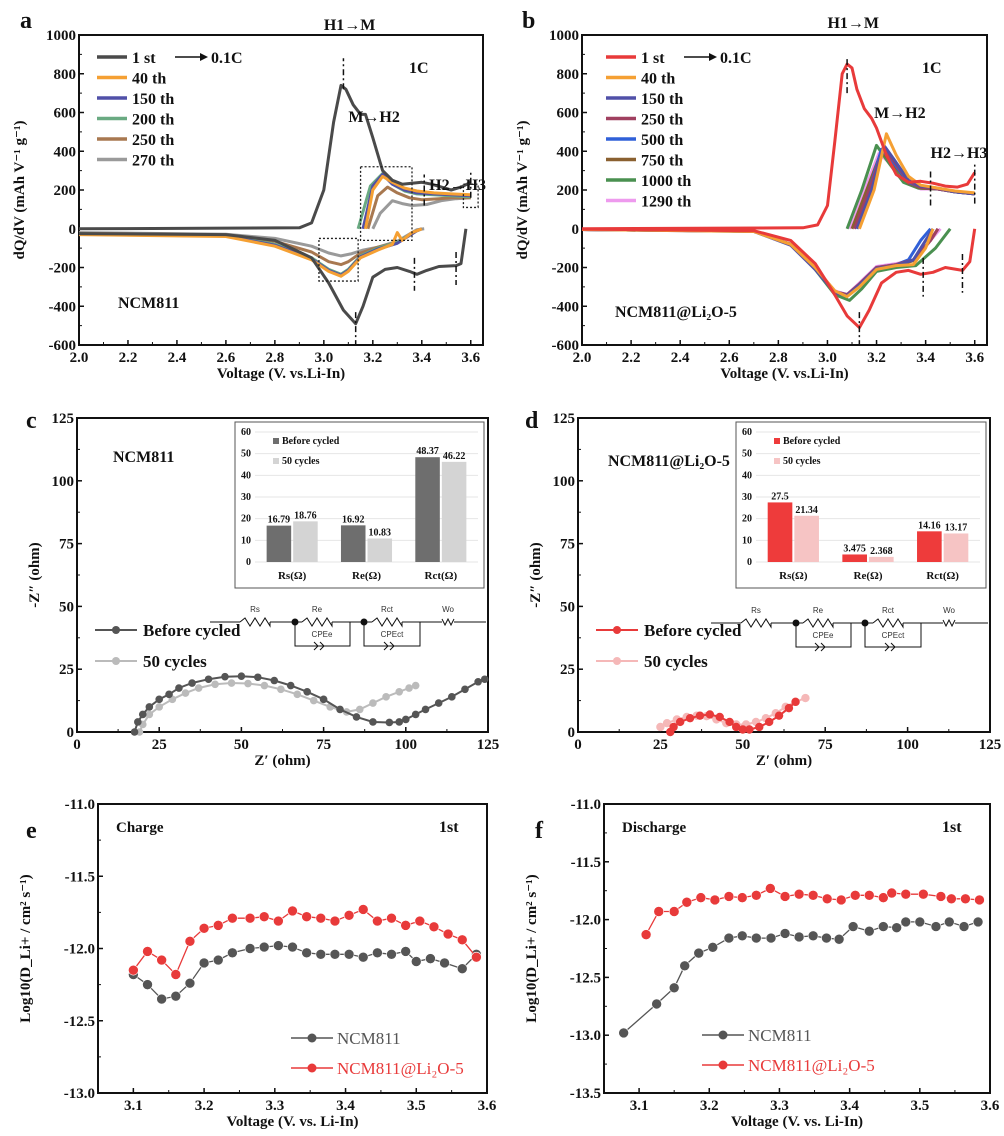 This screenshot has height=1136, width=1004. What do you see at coordinates (246, 519) in the screenshot?
I see `inset-y-tick-label: 20` at bounding box center [246, 519].